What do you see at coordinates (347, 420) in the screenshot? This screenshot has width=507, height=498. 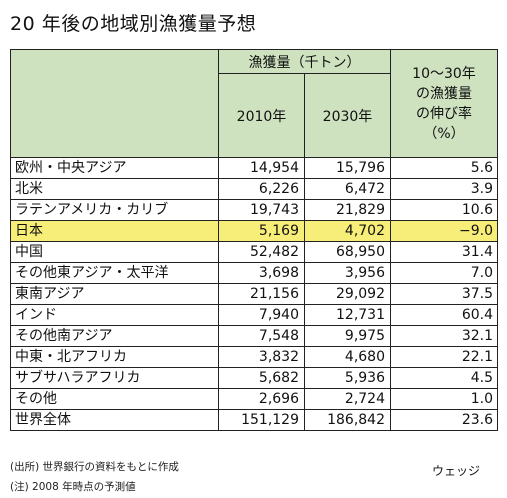 I see `catch-2030-cell: 186,842` at bounding box center [347, 420].